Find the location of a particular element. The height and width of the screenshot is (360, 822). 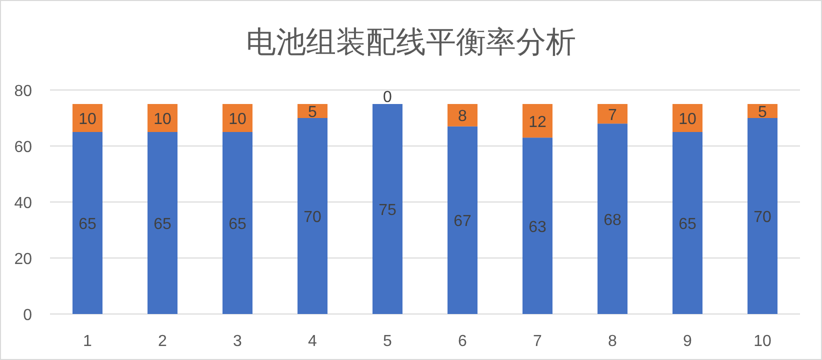

x-tick-label: 3 is located at coordinates (237, 341).